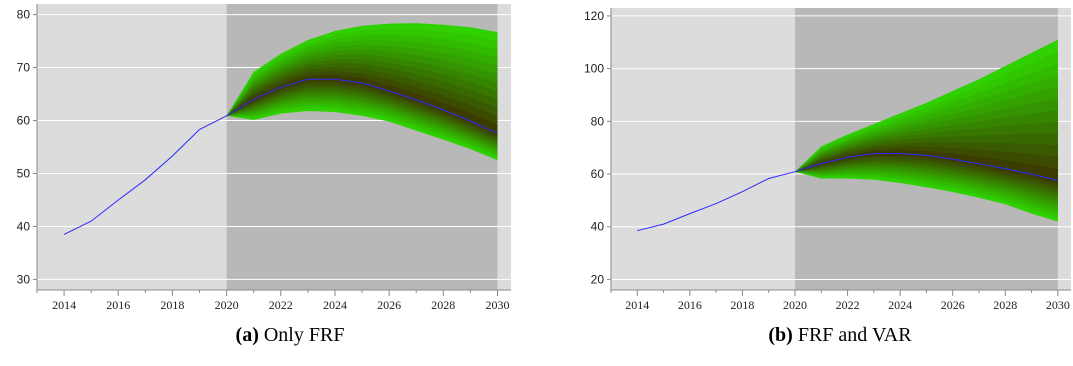 The height and width of the screenshot is (366, 1073). Describe the element at coordinates (335, 305) in the screenshot. I see `a-xtick-label-2024: 2024` at that location.